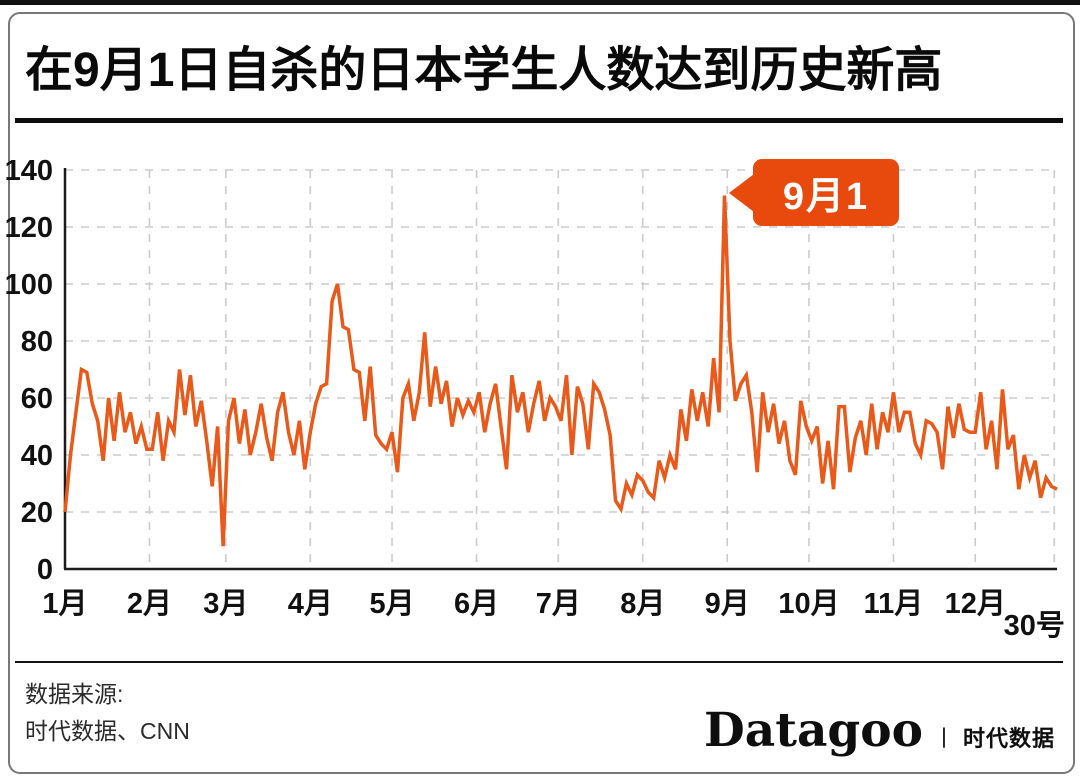 Image resolution: width=1080 pixels, height=780 pixels. What do you see at coordinates (74, 694) in the screenshot?
I see `source-label: 数据来源:` at bounding box center [74, 694].